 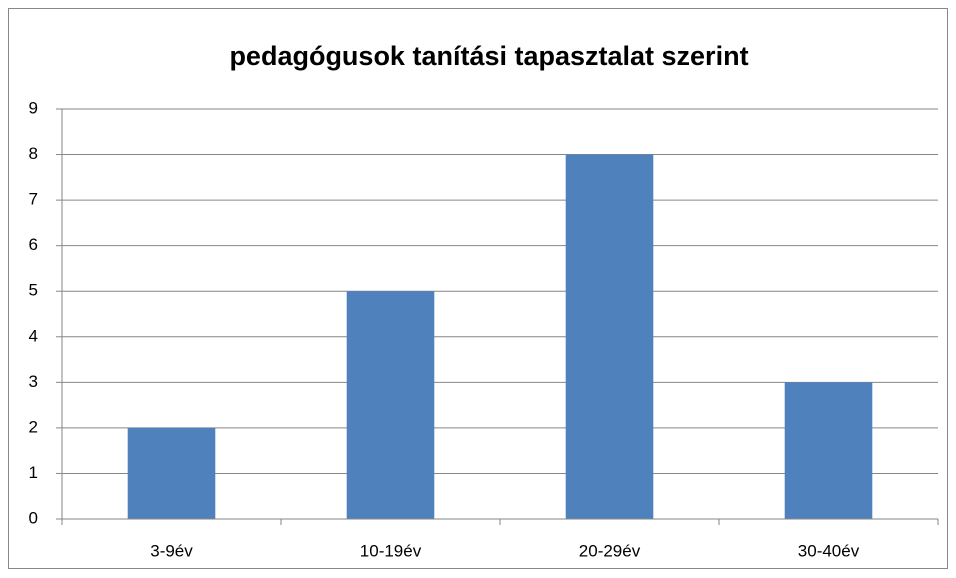 What do you see at coordinates (33, 153) in the screenshot?
I see `y-tick-label: 8` at bounding box center [33, 153].